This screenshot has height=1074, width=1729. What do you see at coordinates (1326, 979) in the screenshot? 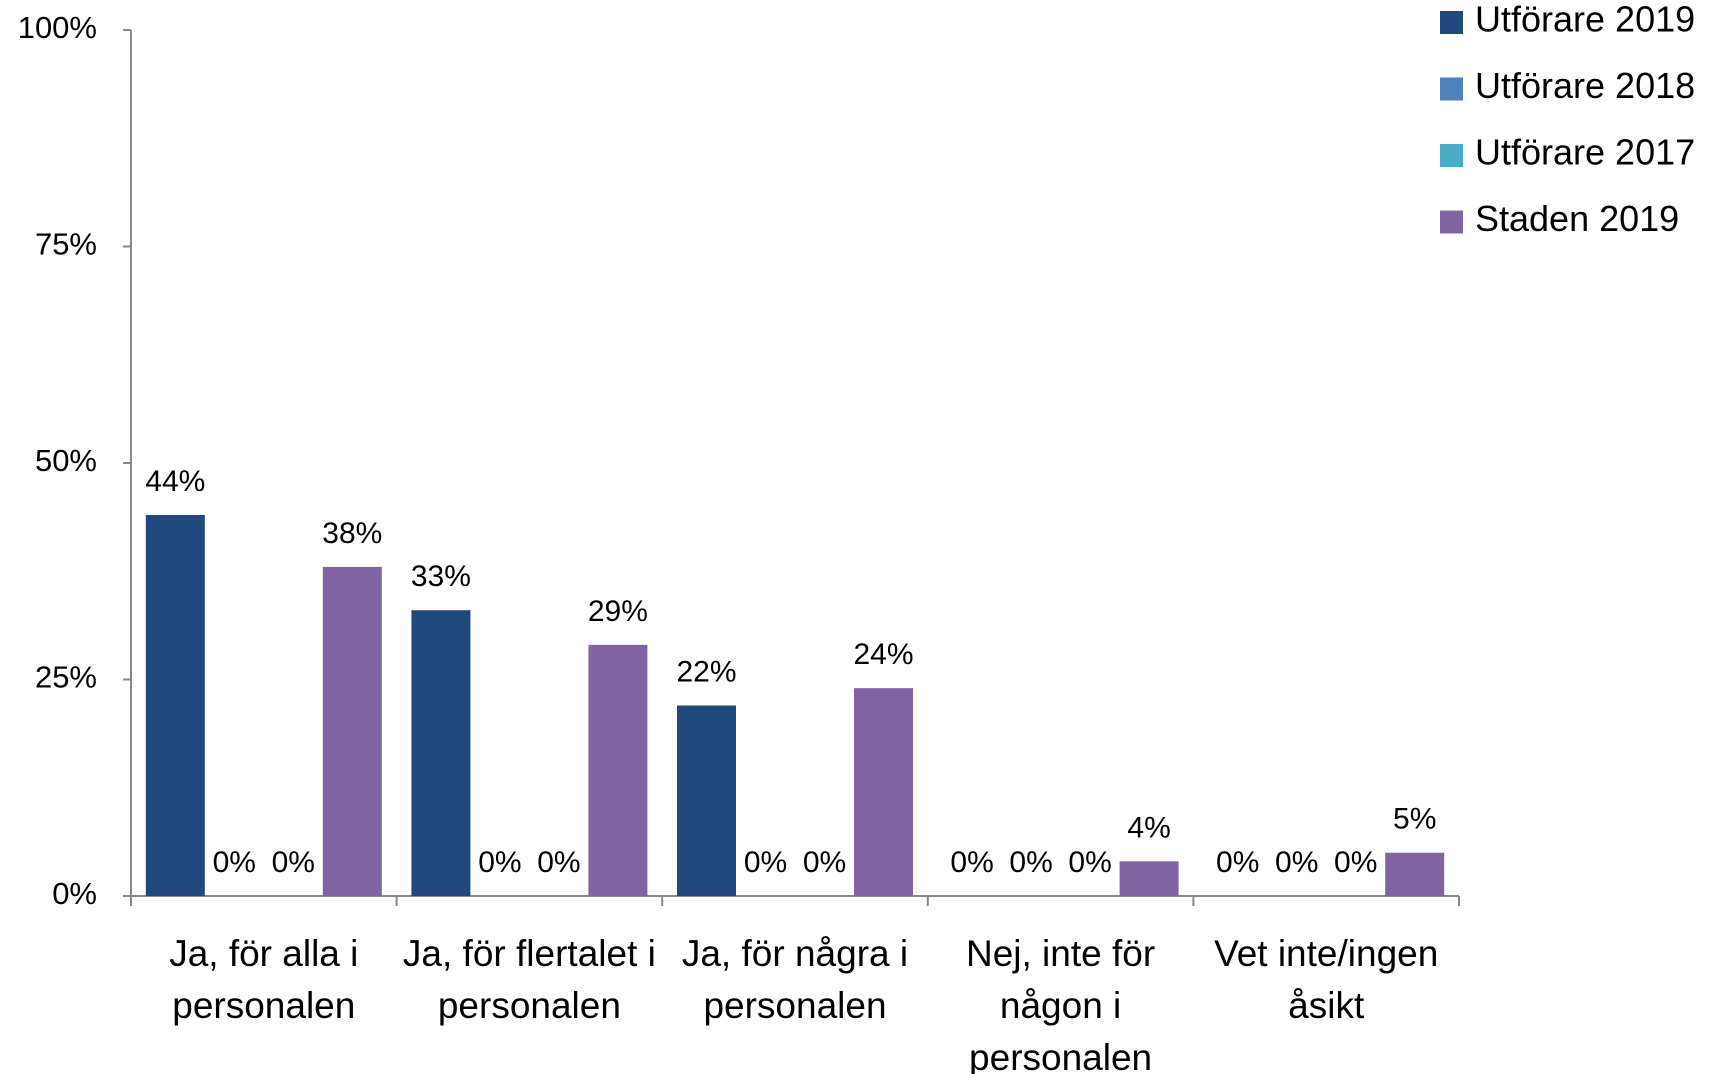
I see `x-tick-label: Vet inte/ingen åsikt` at bounding box center [1326, 979].